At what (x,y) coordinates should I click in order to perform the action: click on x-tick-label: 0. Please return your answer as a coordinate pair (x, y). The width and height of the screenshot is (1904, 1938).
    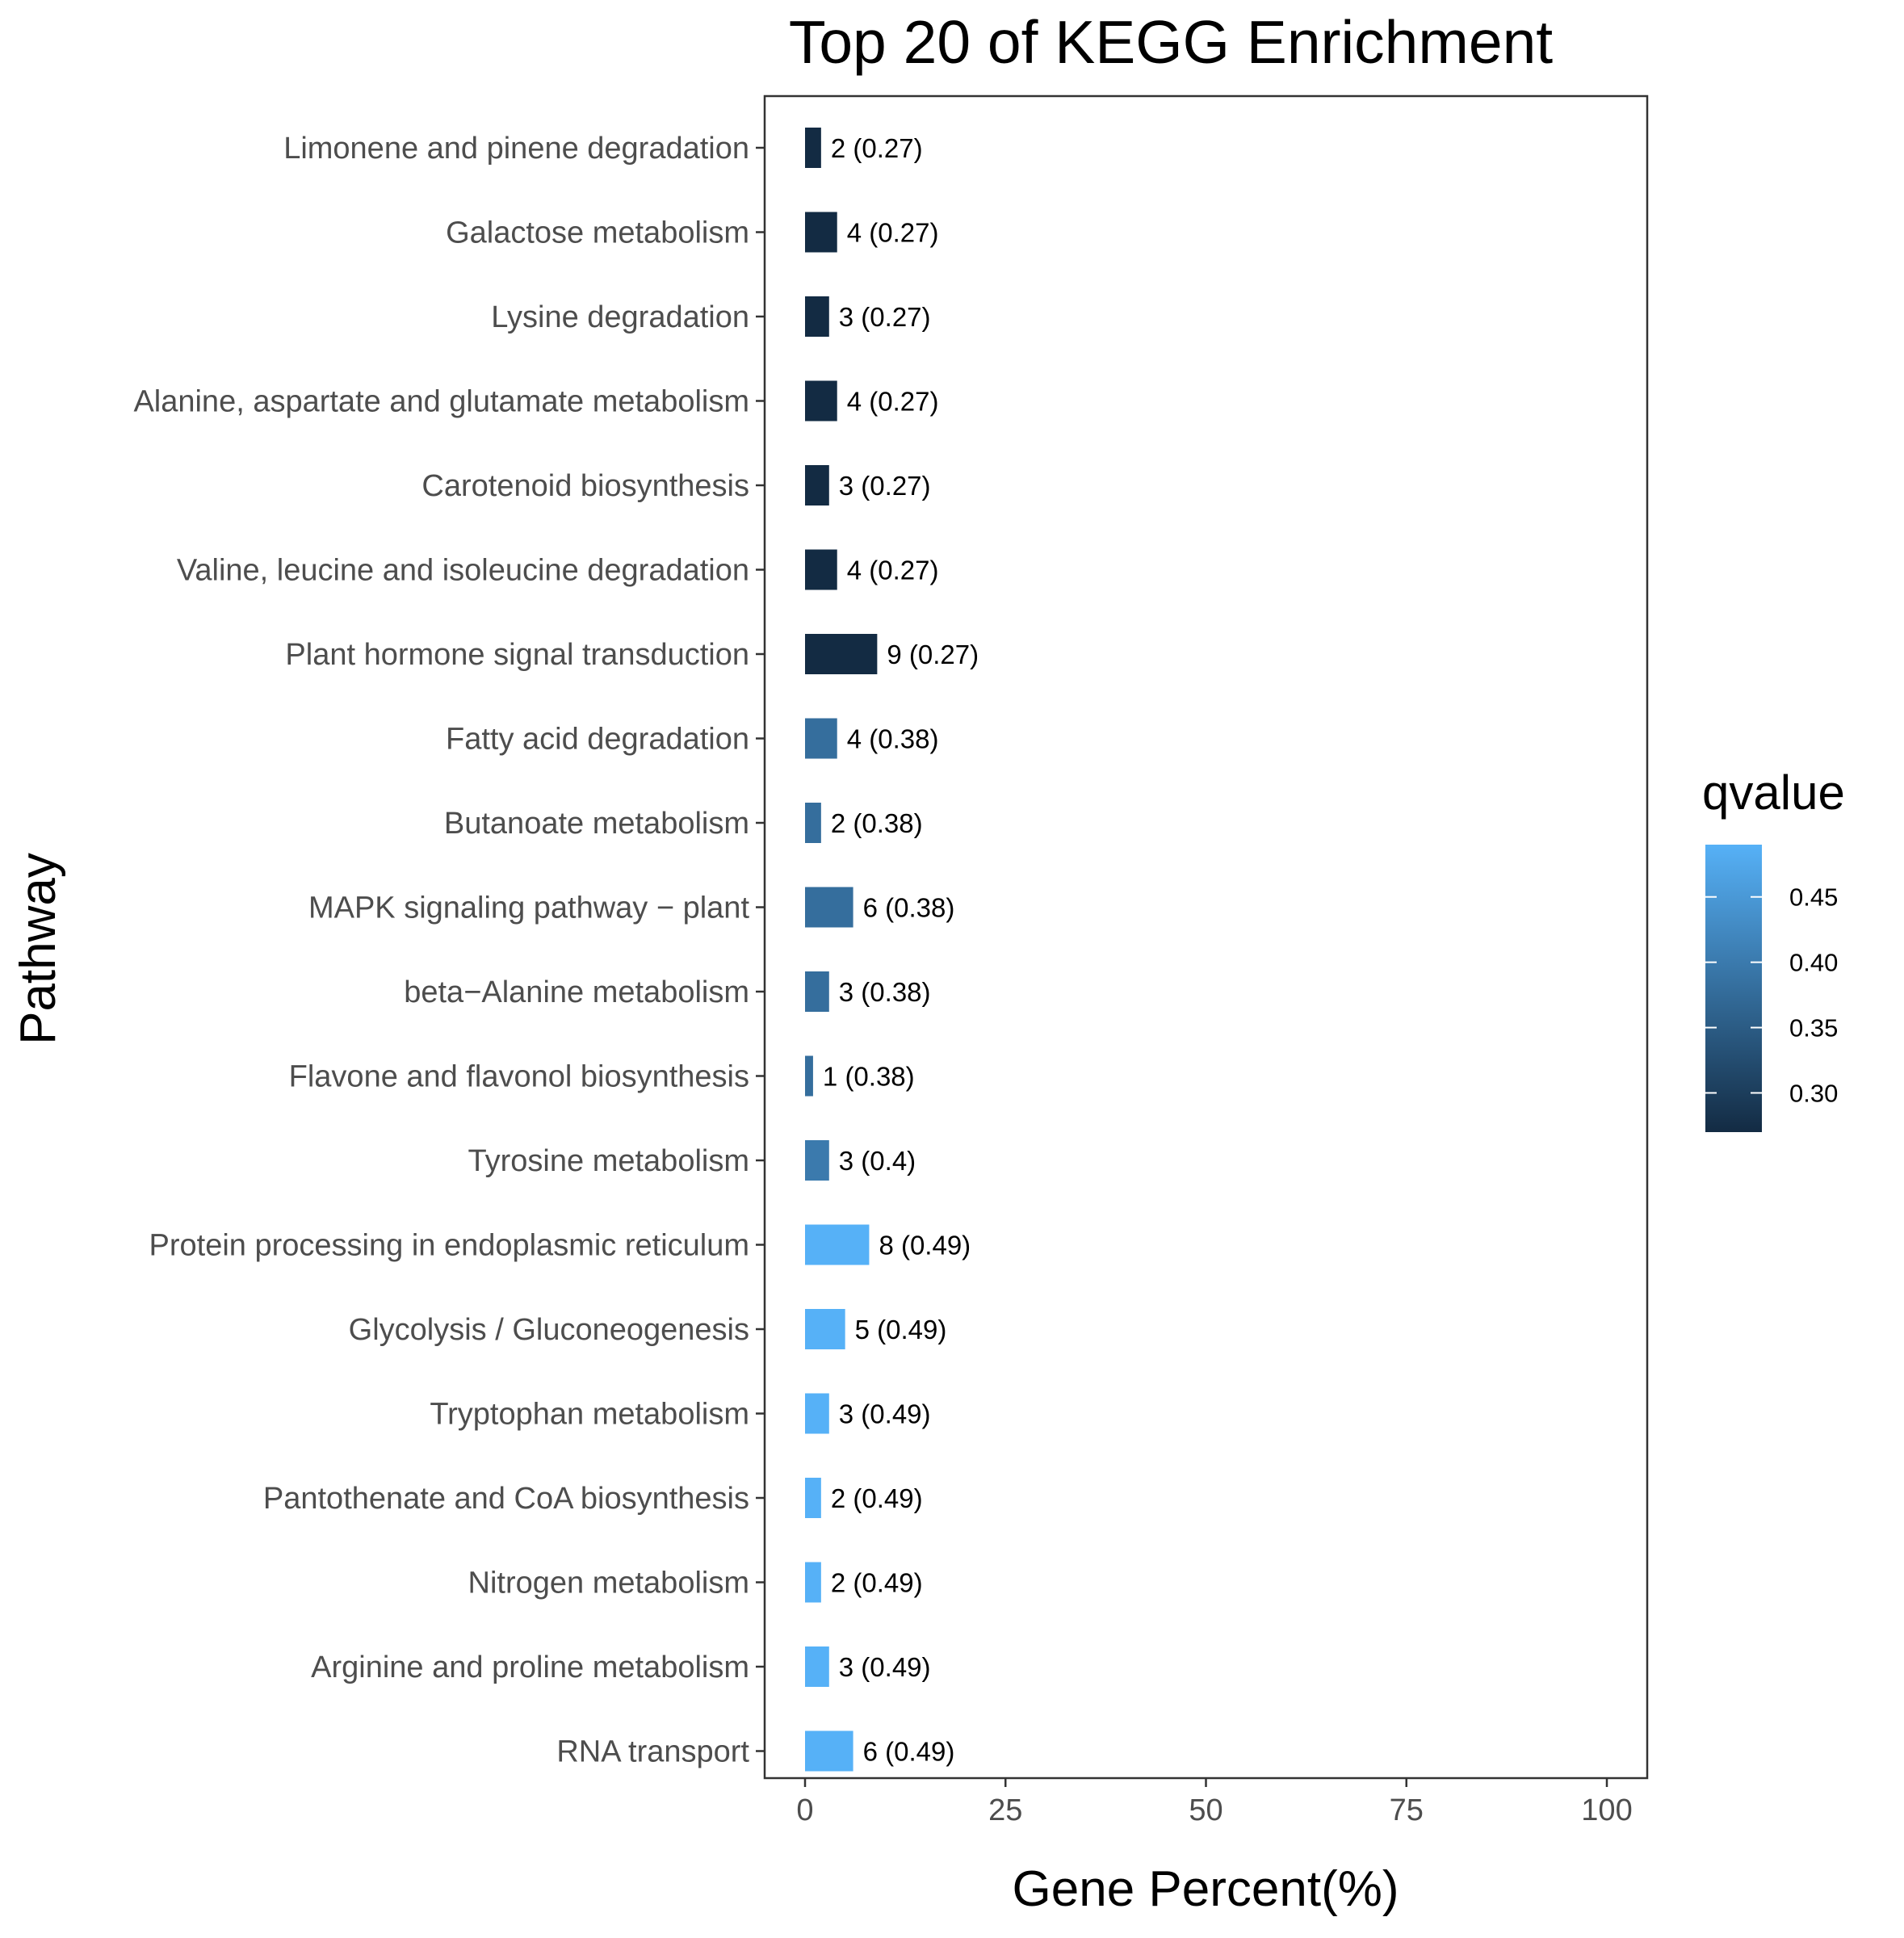
    Looking at the image, I should click on (804, 1810).